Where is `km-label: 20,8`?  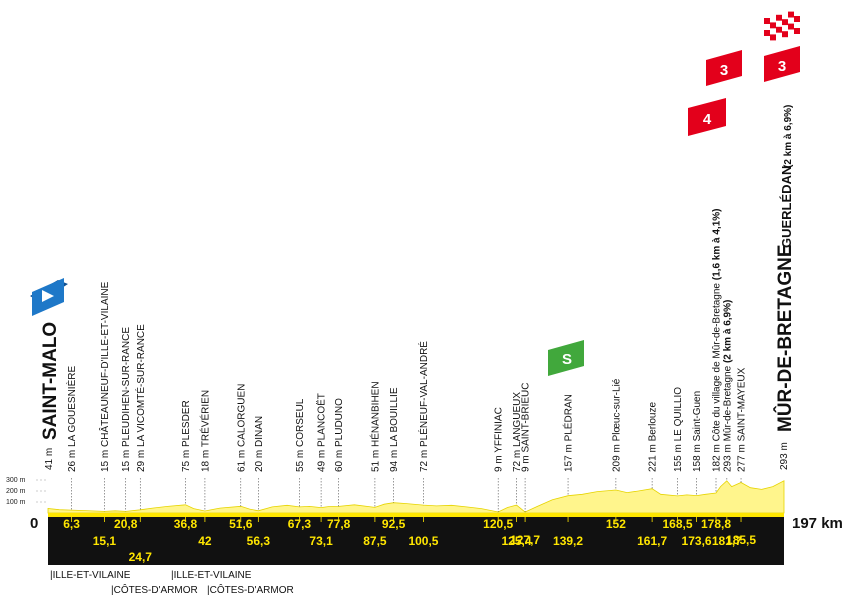 km-label: 20,8 is located at coordinates (126, 524).